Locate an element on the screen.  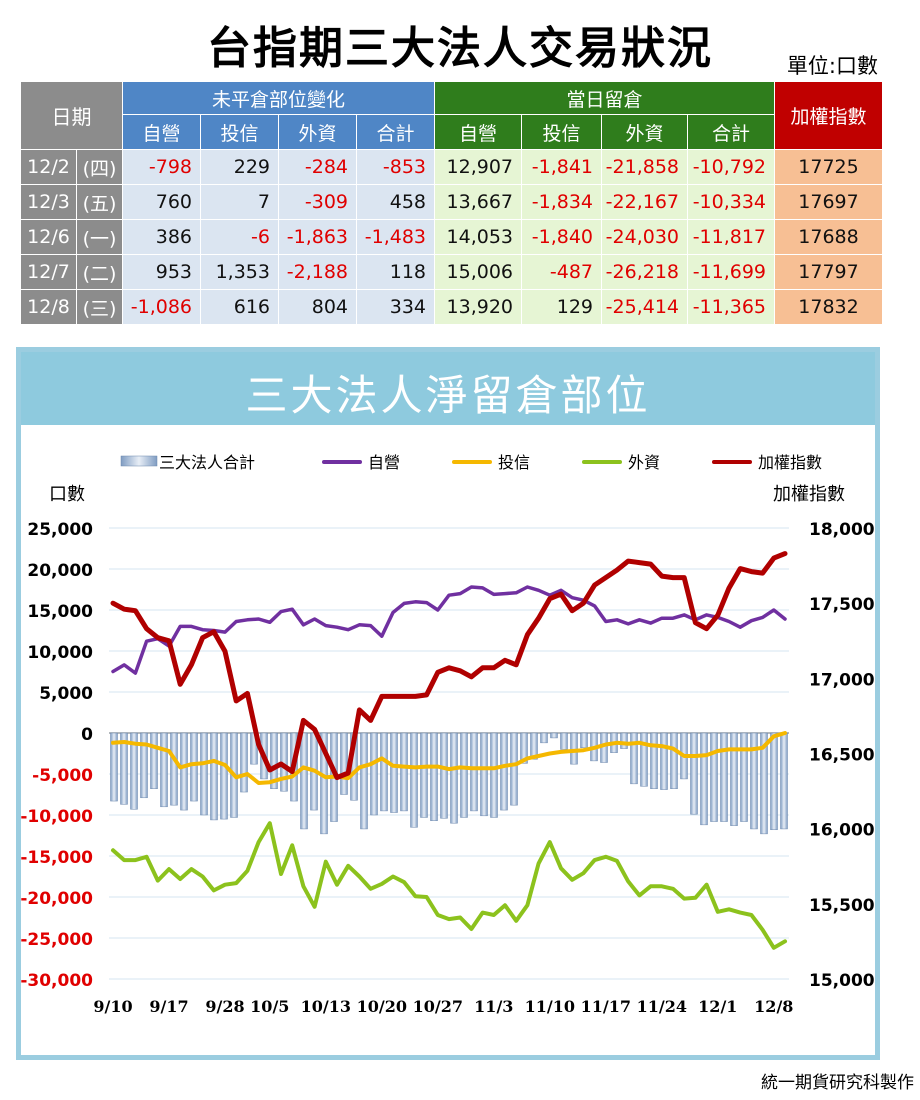
line-foreign is located at coordinates (449, 885).